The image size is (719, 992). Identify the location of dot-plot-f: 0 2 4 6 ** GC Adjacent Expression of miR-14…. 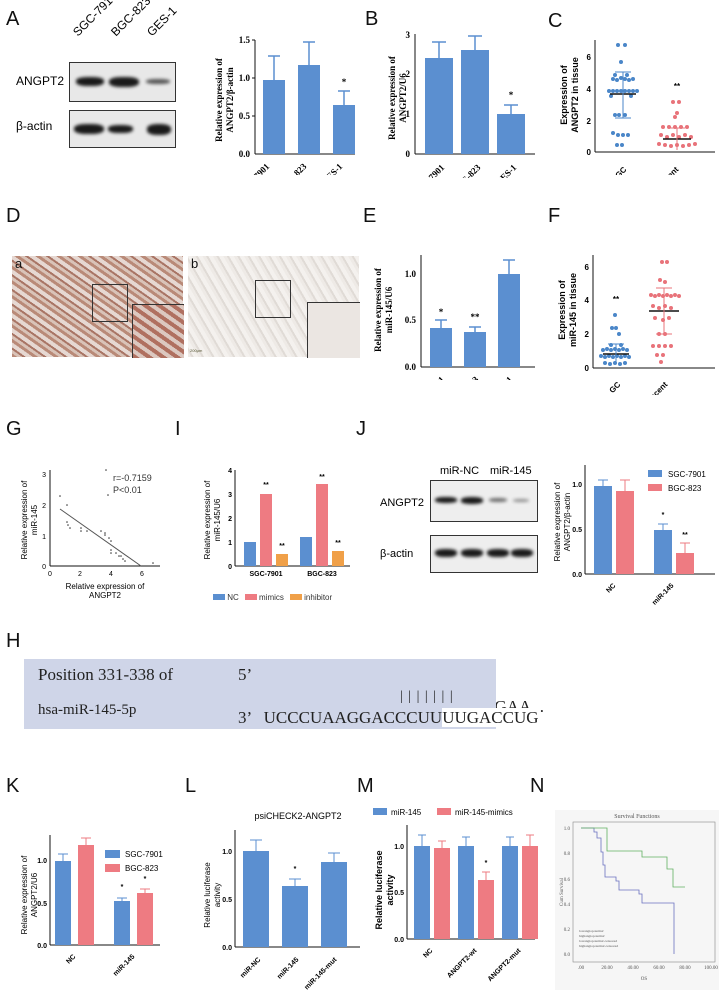
(636, 325).